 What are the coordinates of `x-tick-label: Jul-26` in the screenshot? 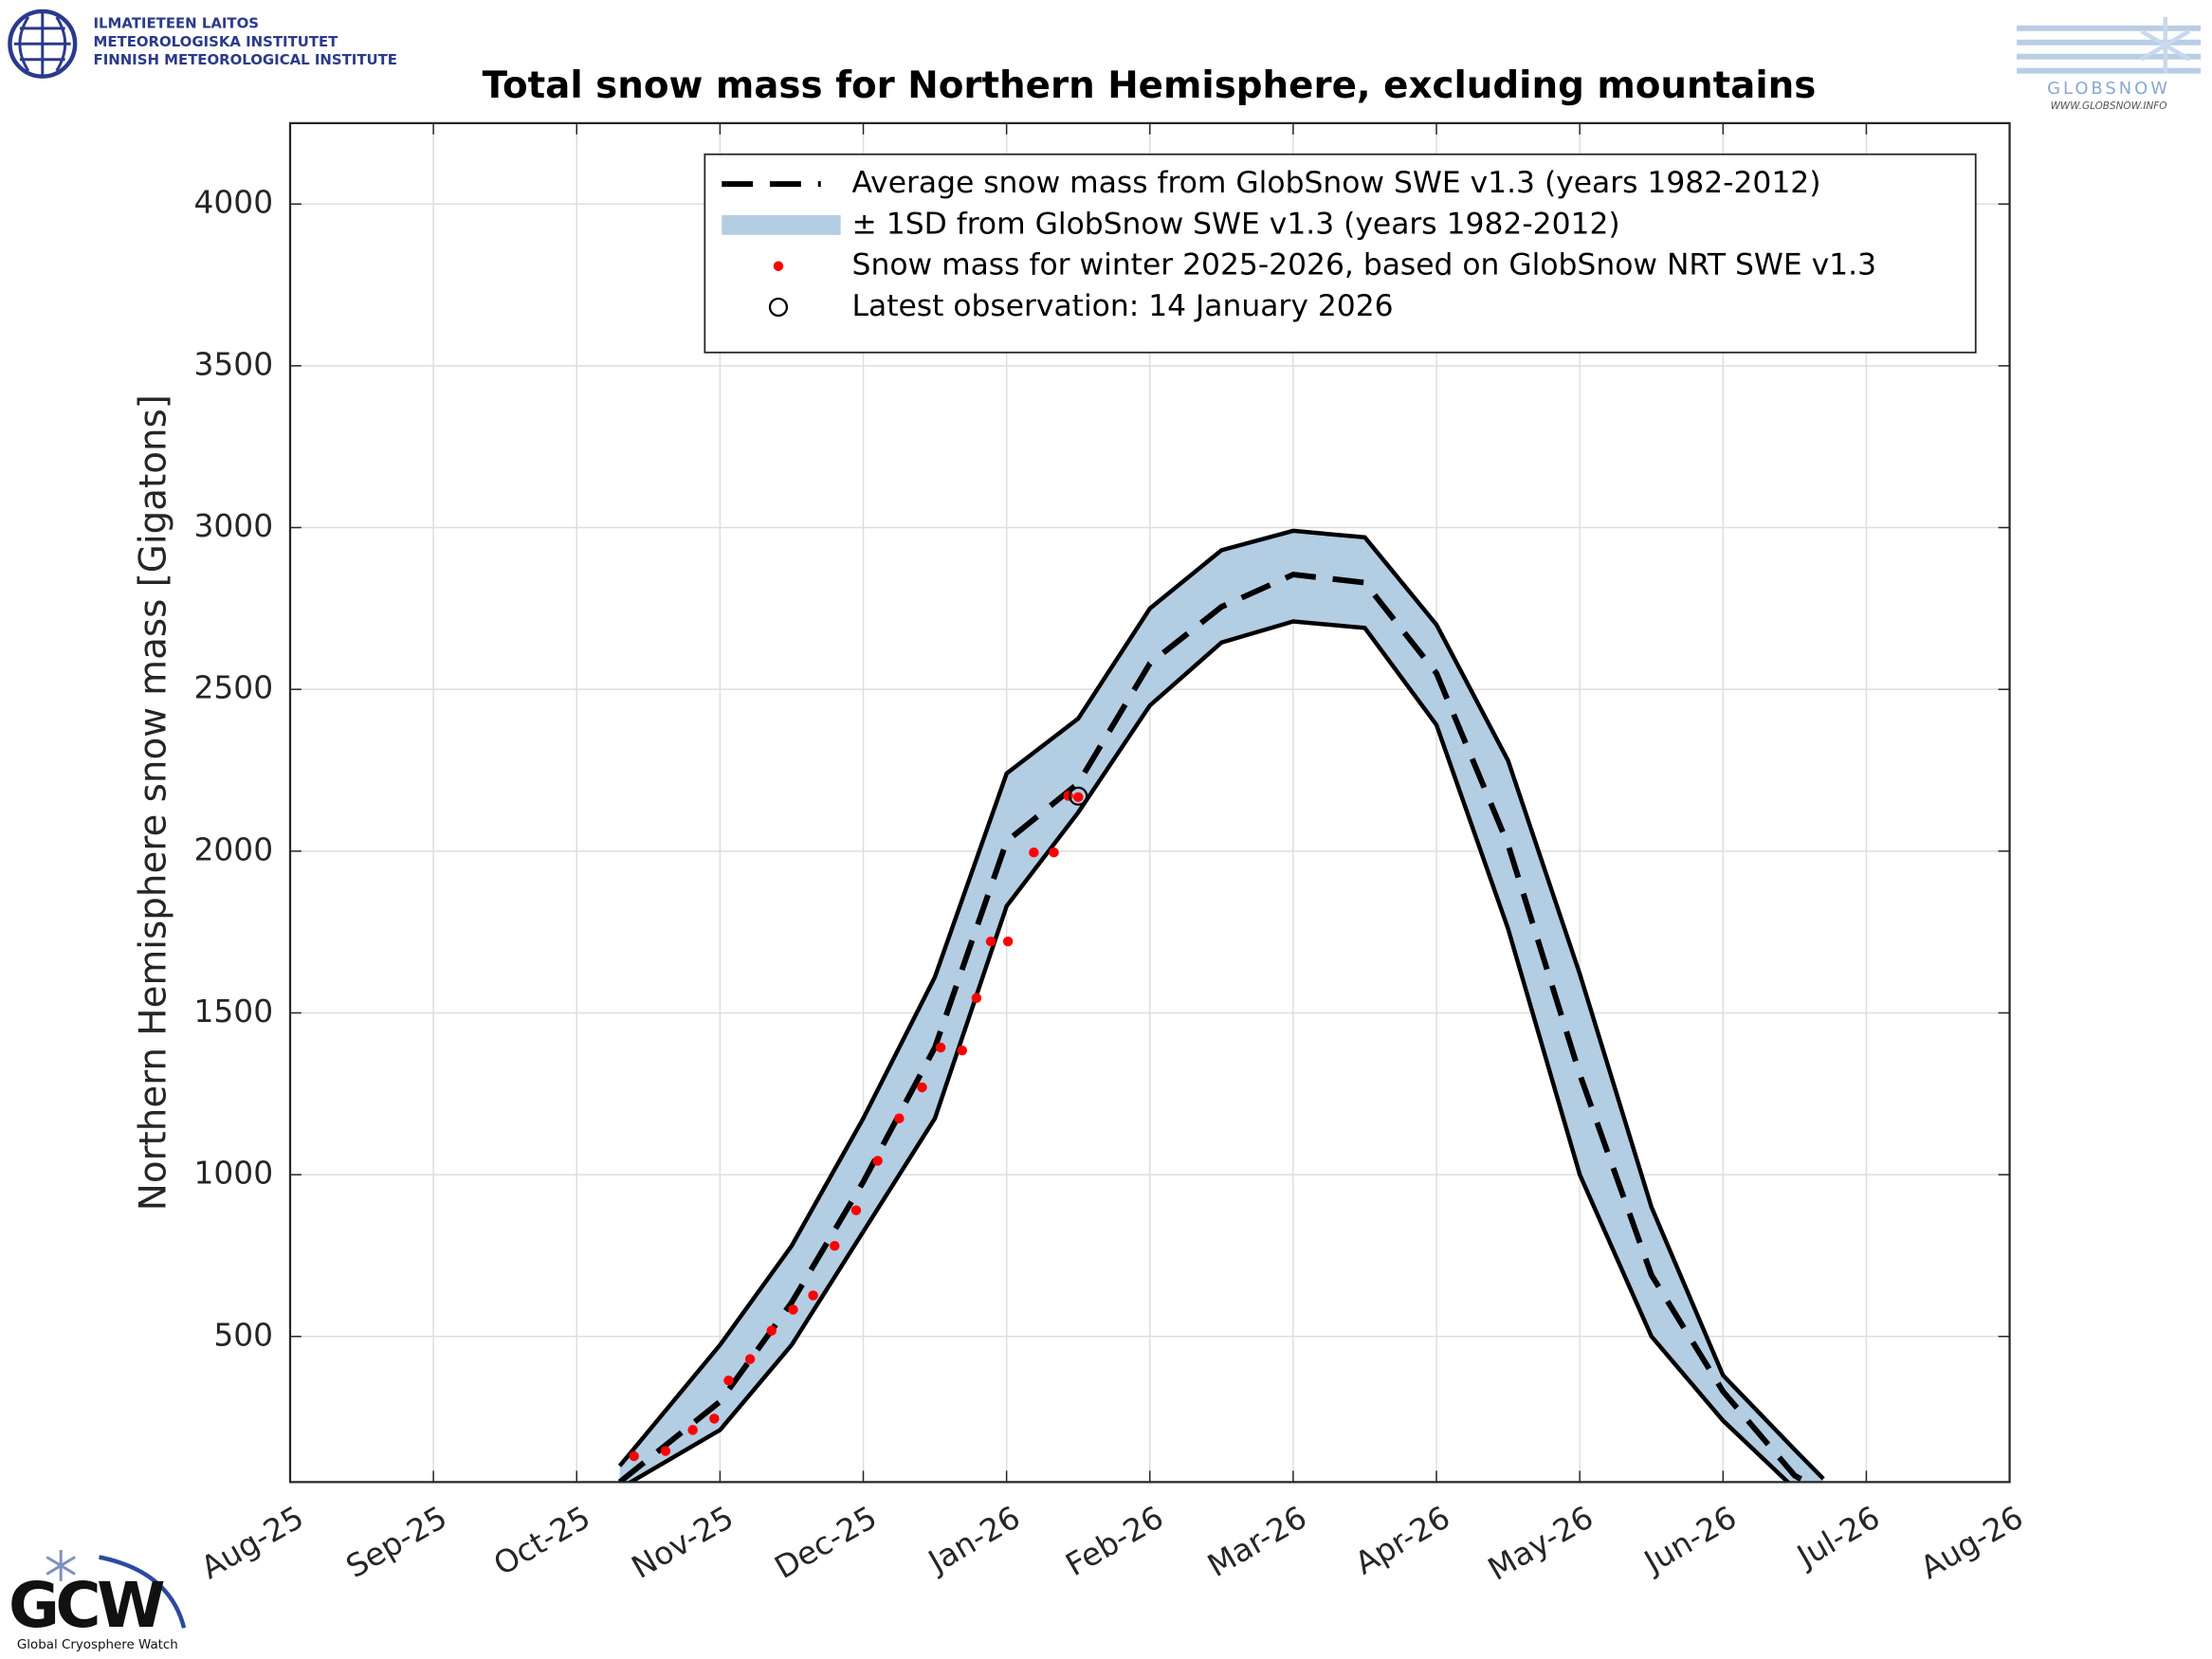 It's located at (1838, 1537).